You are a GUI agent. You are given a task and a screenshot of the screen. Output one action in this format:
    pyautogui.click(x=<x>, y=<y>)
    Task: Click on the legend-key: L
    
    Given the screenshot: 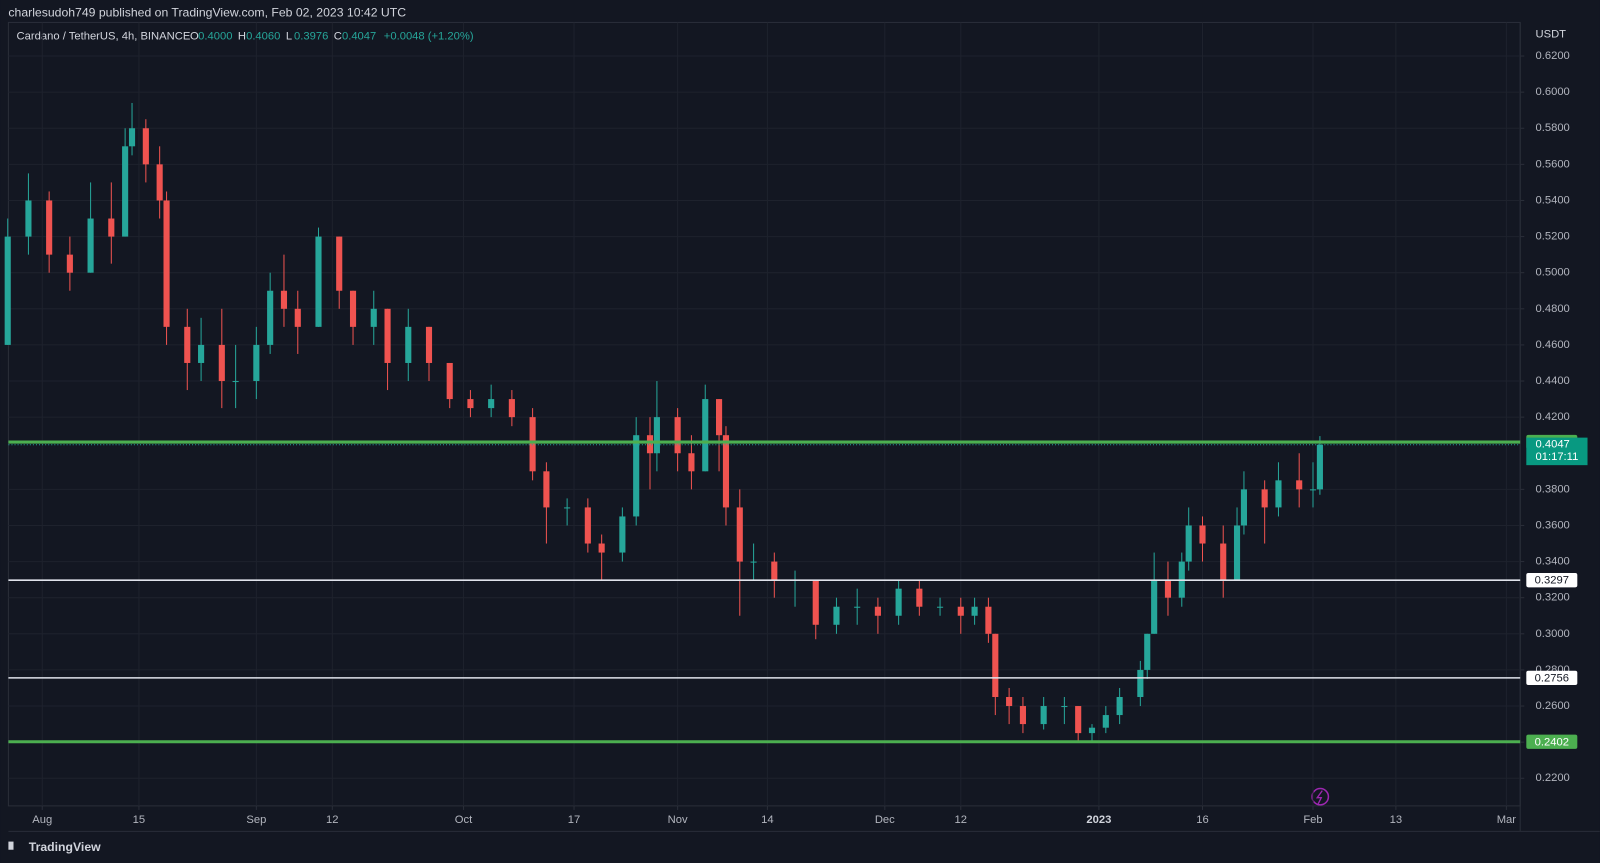 What is the action you would take?
    pyautogui.click(x=289, y=37)
    